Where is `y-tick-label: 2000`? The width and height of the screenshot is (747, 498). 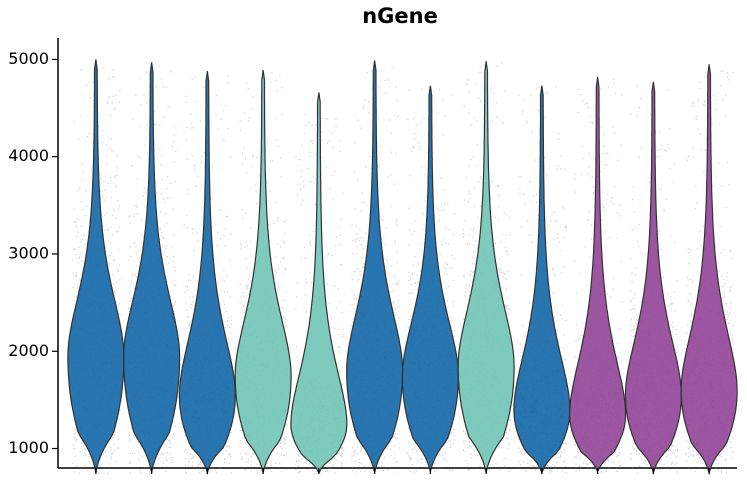
y-tick-label: 2000 is located at coordinates (28, 350).